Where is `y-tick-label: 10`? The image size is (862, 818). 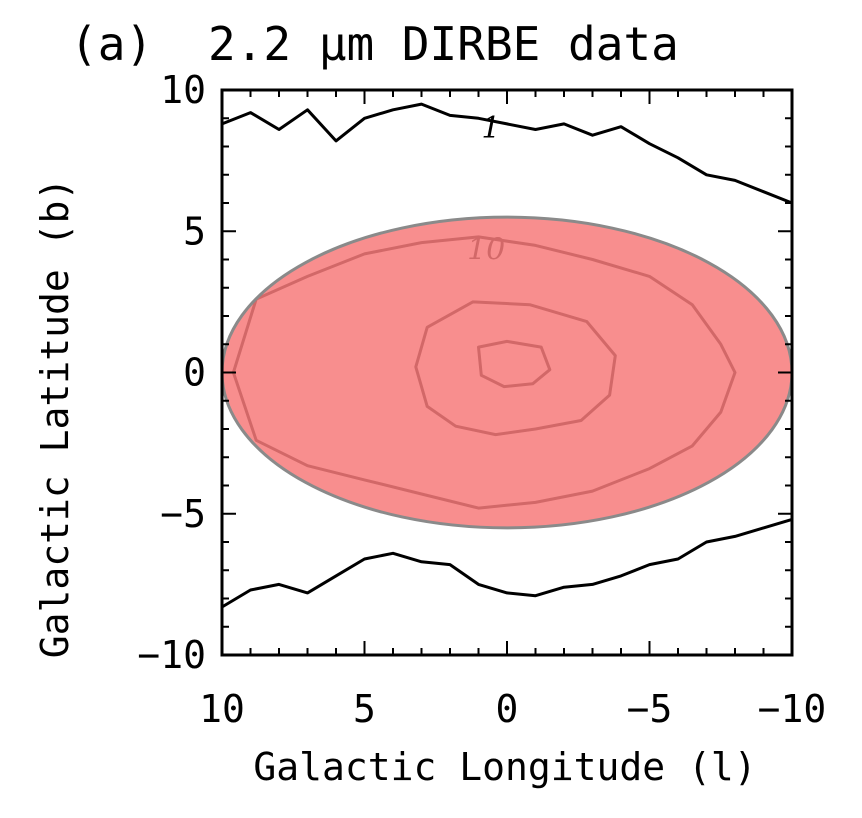
y-tick-label: 10 is located at coordinates (183, 90).